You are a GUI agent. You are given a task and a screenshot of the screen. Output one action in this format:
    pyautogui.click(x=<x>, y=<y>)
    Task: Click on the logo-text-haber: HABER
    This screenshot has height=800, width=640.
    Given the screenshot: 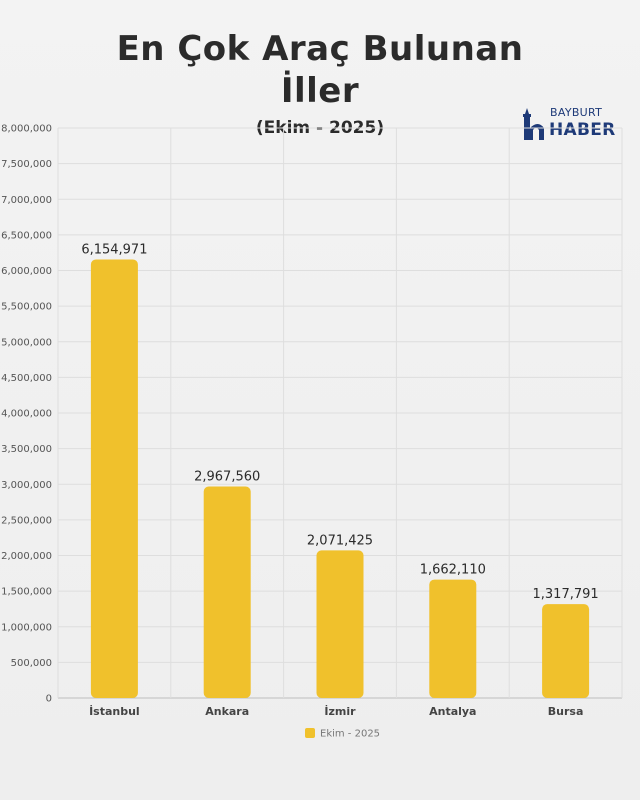 What is the action you would take?
    pyautogui.click(x=582, y=130)
    